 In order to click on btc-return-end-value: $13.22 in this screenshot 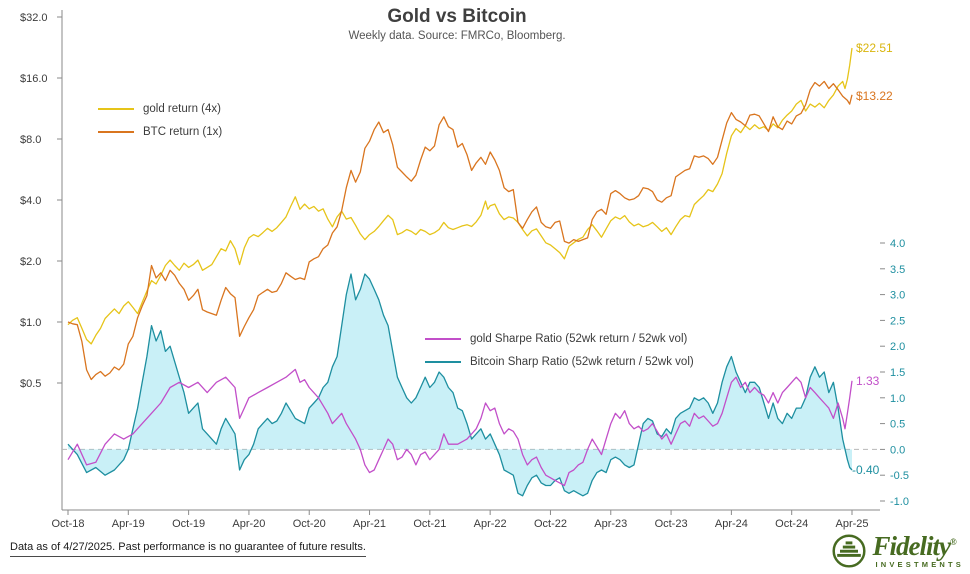, I will do `click(874, 96)`.